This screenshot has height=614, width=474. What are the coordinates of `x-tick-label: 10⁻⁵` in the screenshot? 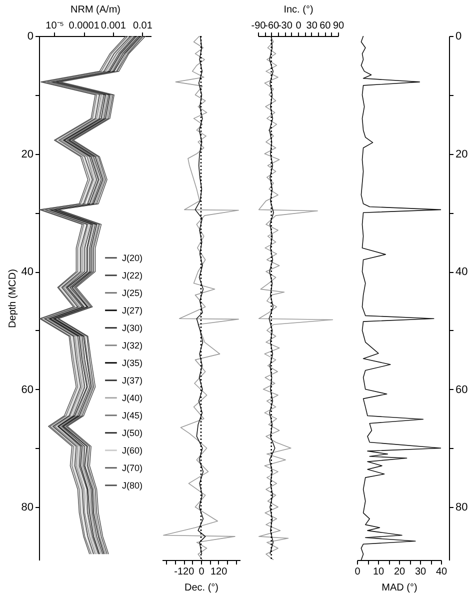 It's located at (55, 26).